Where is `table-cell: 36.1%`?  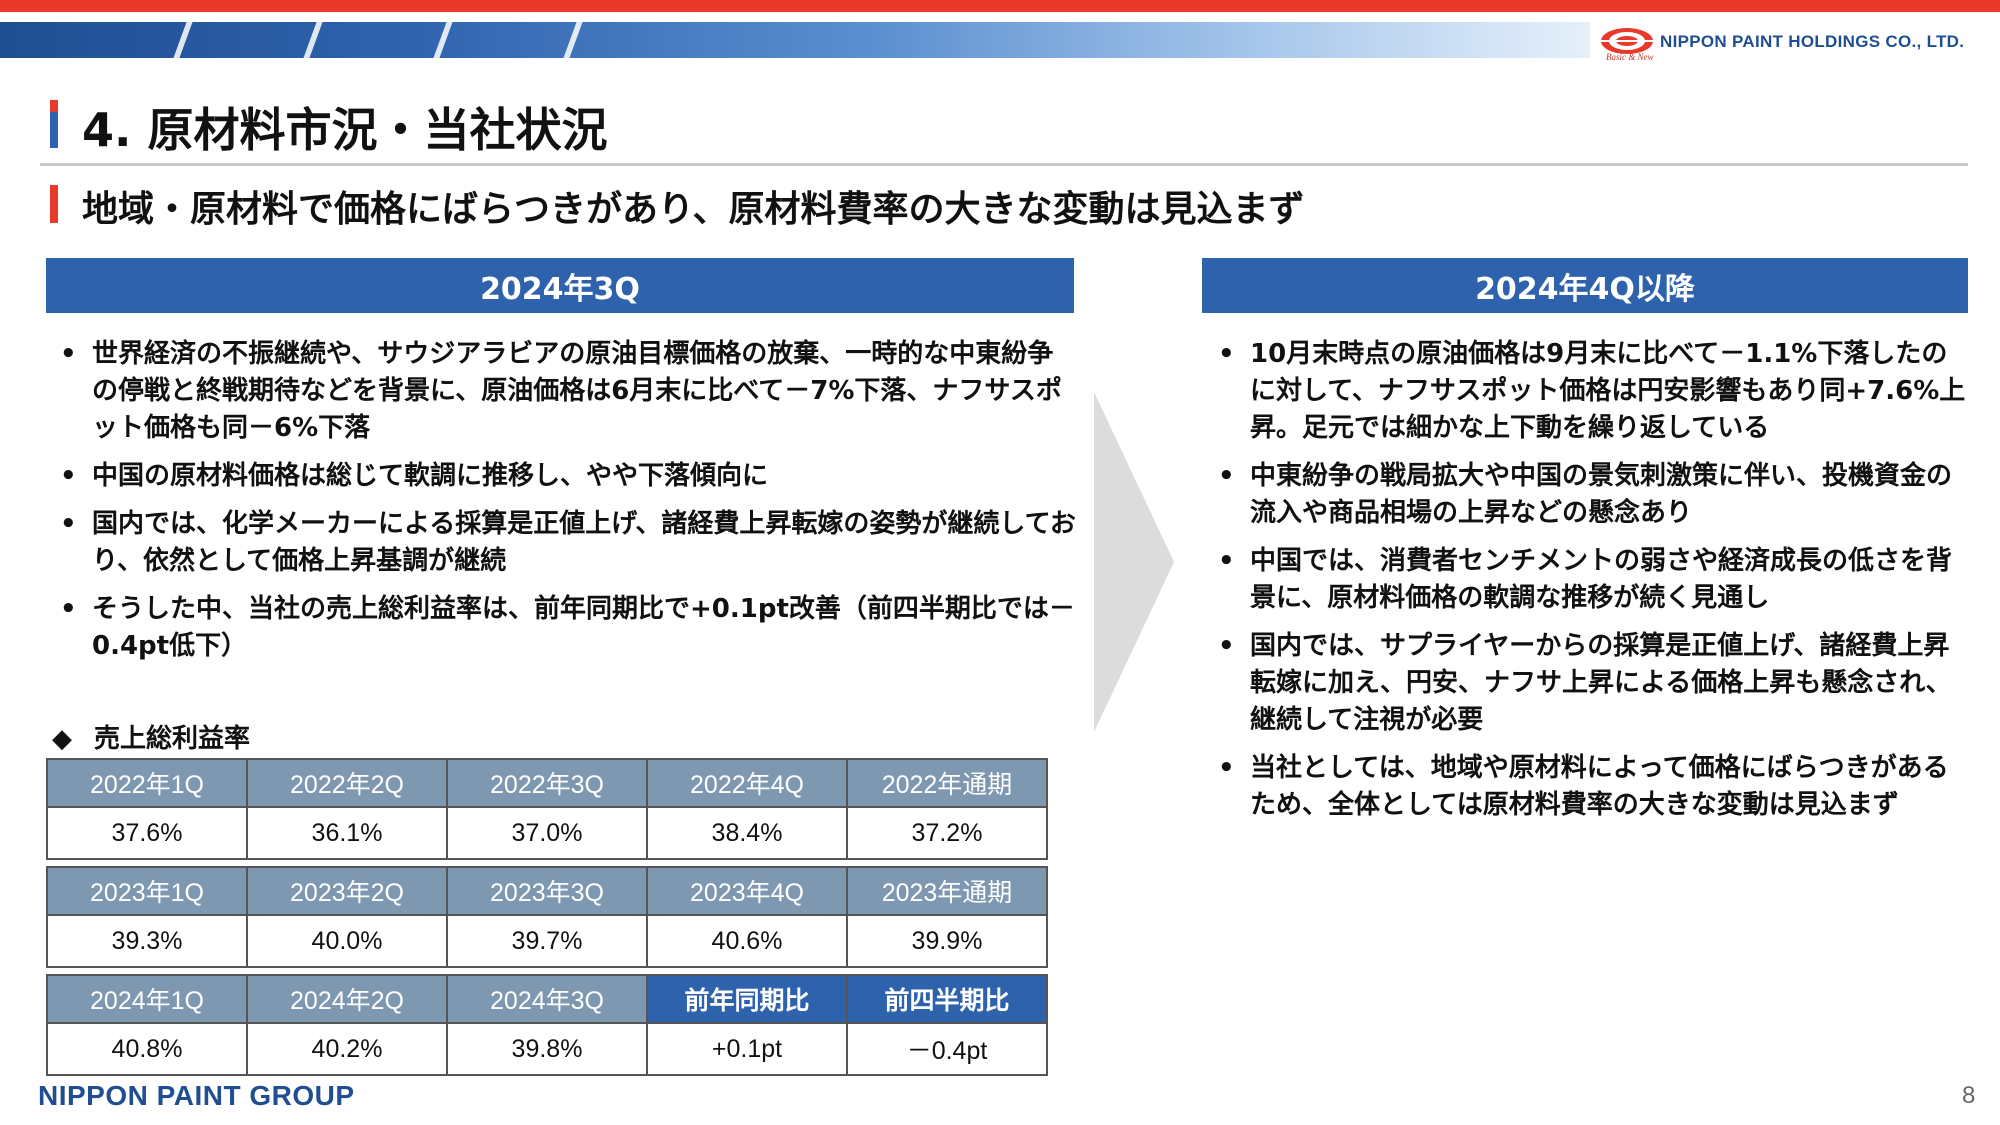
table-cell: 36.1% is located at coordinates (347, 833).